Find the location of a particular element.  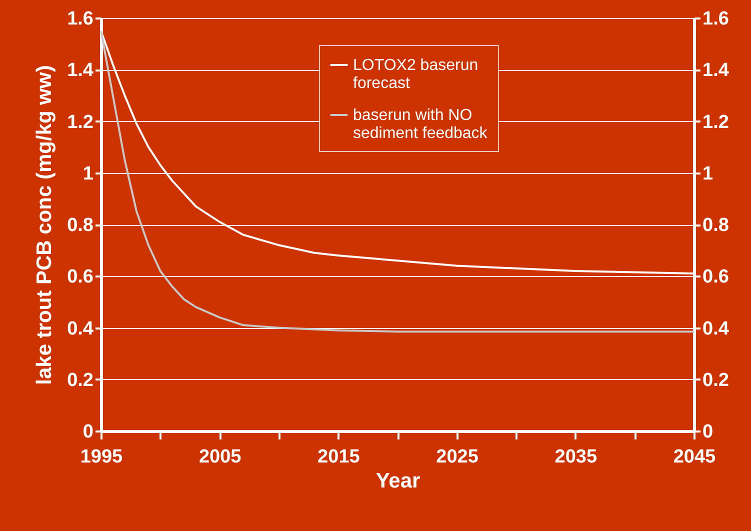

legend-label: LOTOX2 baserun forecast is located at coordinates (415, 74).